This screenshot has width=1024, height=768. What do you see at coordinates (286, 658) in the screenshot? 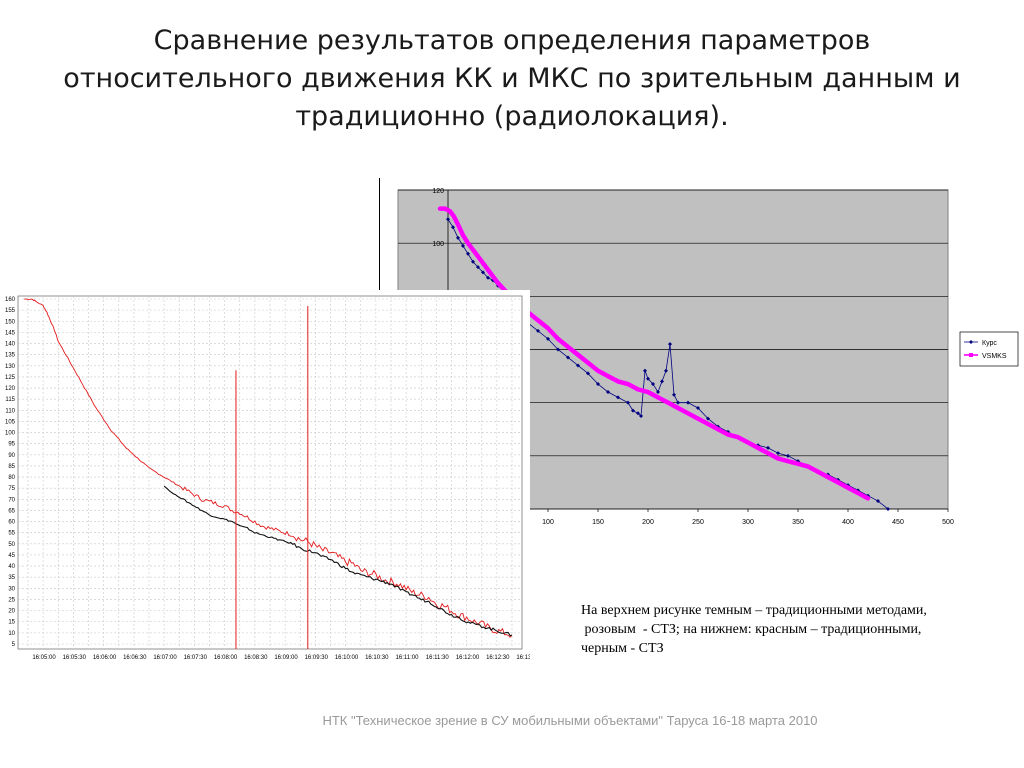
I see `x-tick-label: 16:09:00` at bounding box center [286, 658].